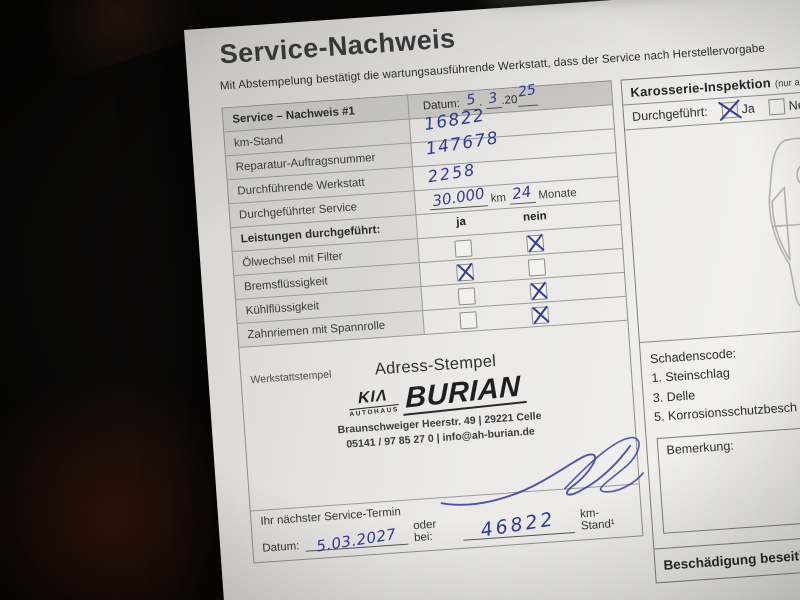 The image size is (800, 600). Describe the element at coordinates (356, 540) in the screenshot. I see `handwritten-next-date: 5.03.2027` at that location.